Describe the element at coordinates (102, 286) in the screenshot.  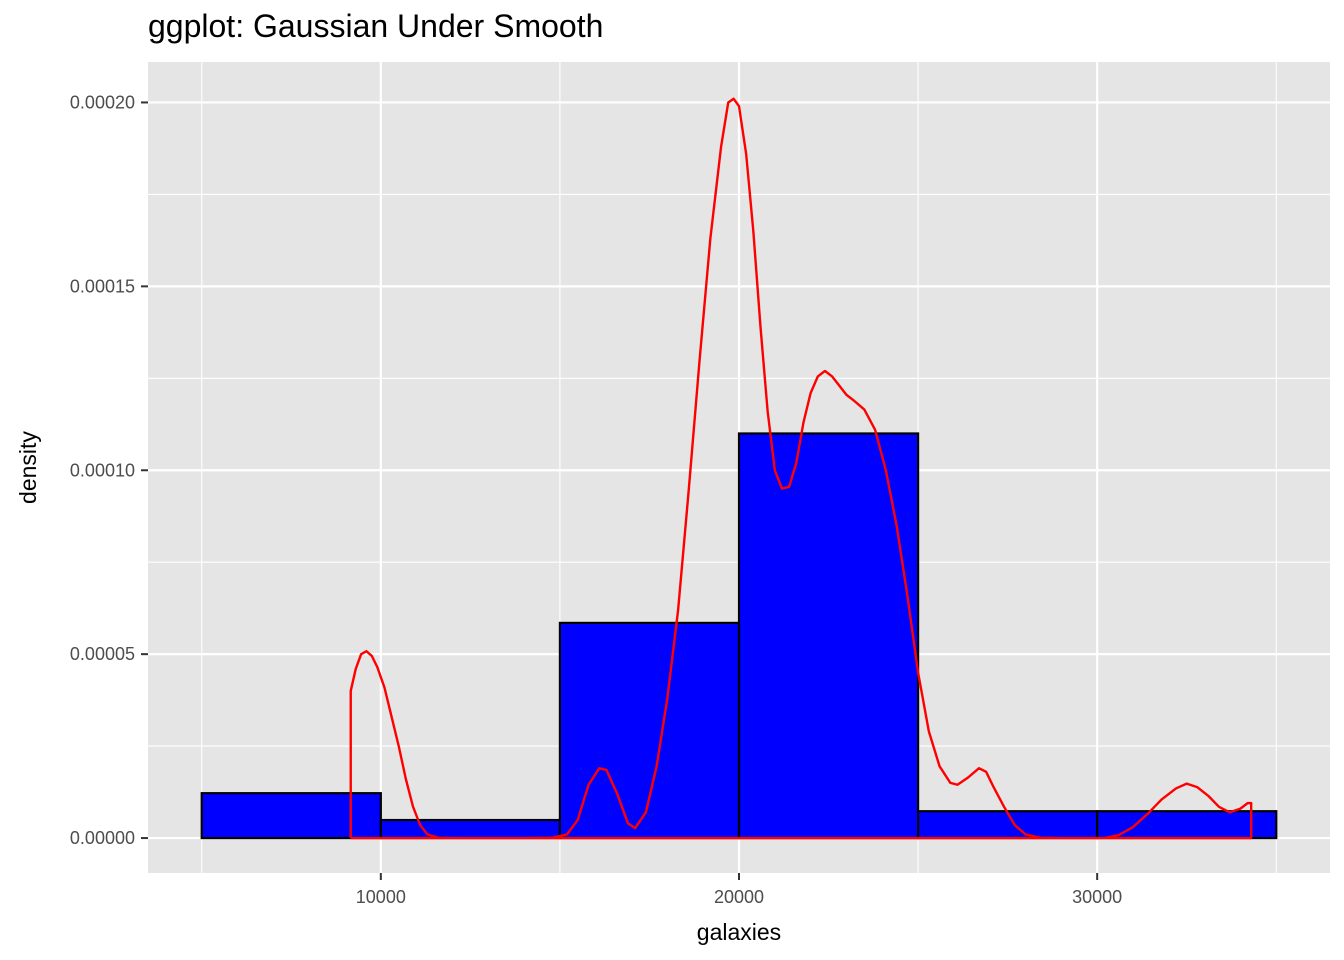
I see `y-tick-label: 0.00015` at that location.